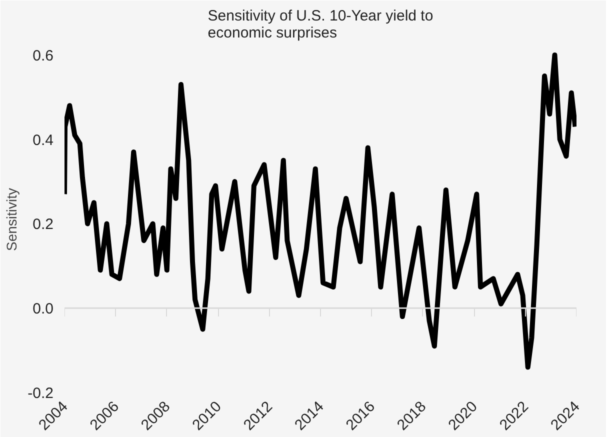  Describe the element at coordinates (43, 140) in the screenshot. I see `y-tick-label: 0.4` at that location.